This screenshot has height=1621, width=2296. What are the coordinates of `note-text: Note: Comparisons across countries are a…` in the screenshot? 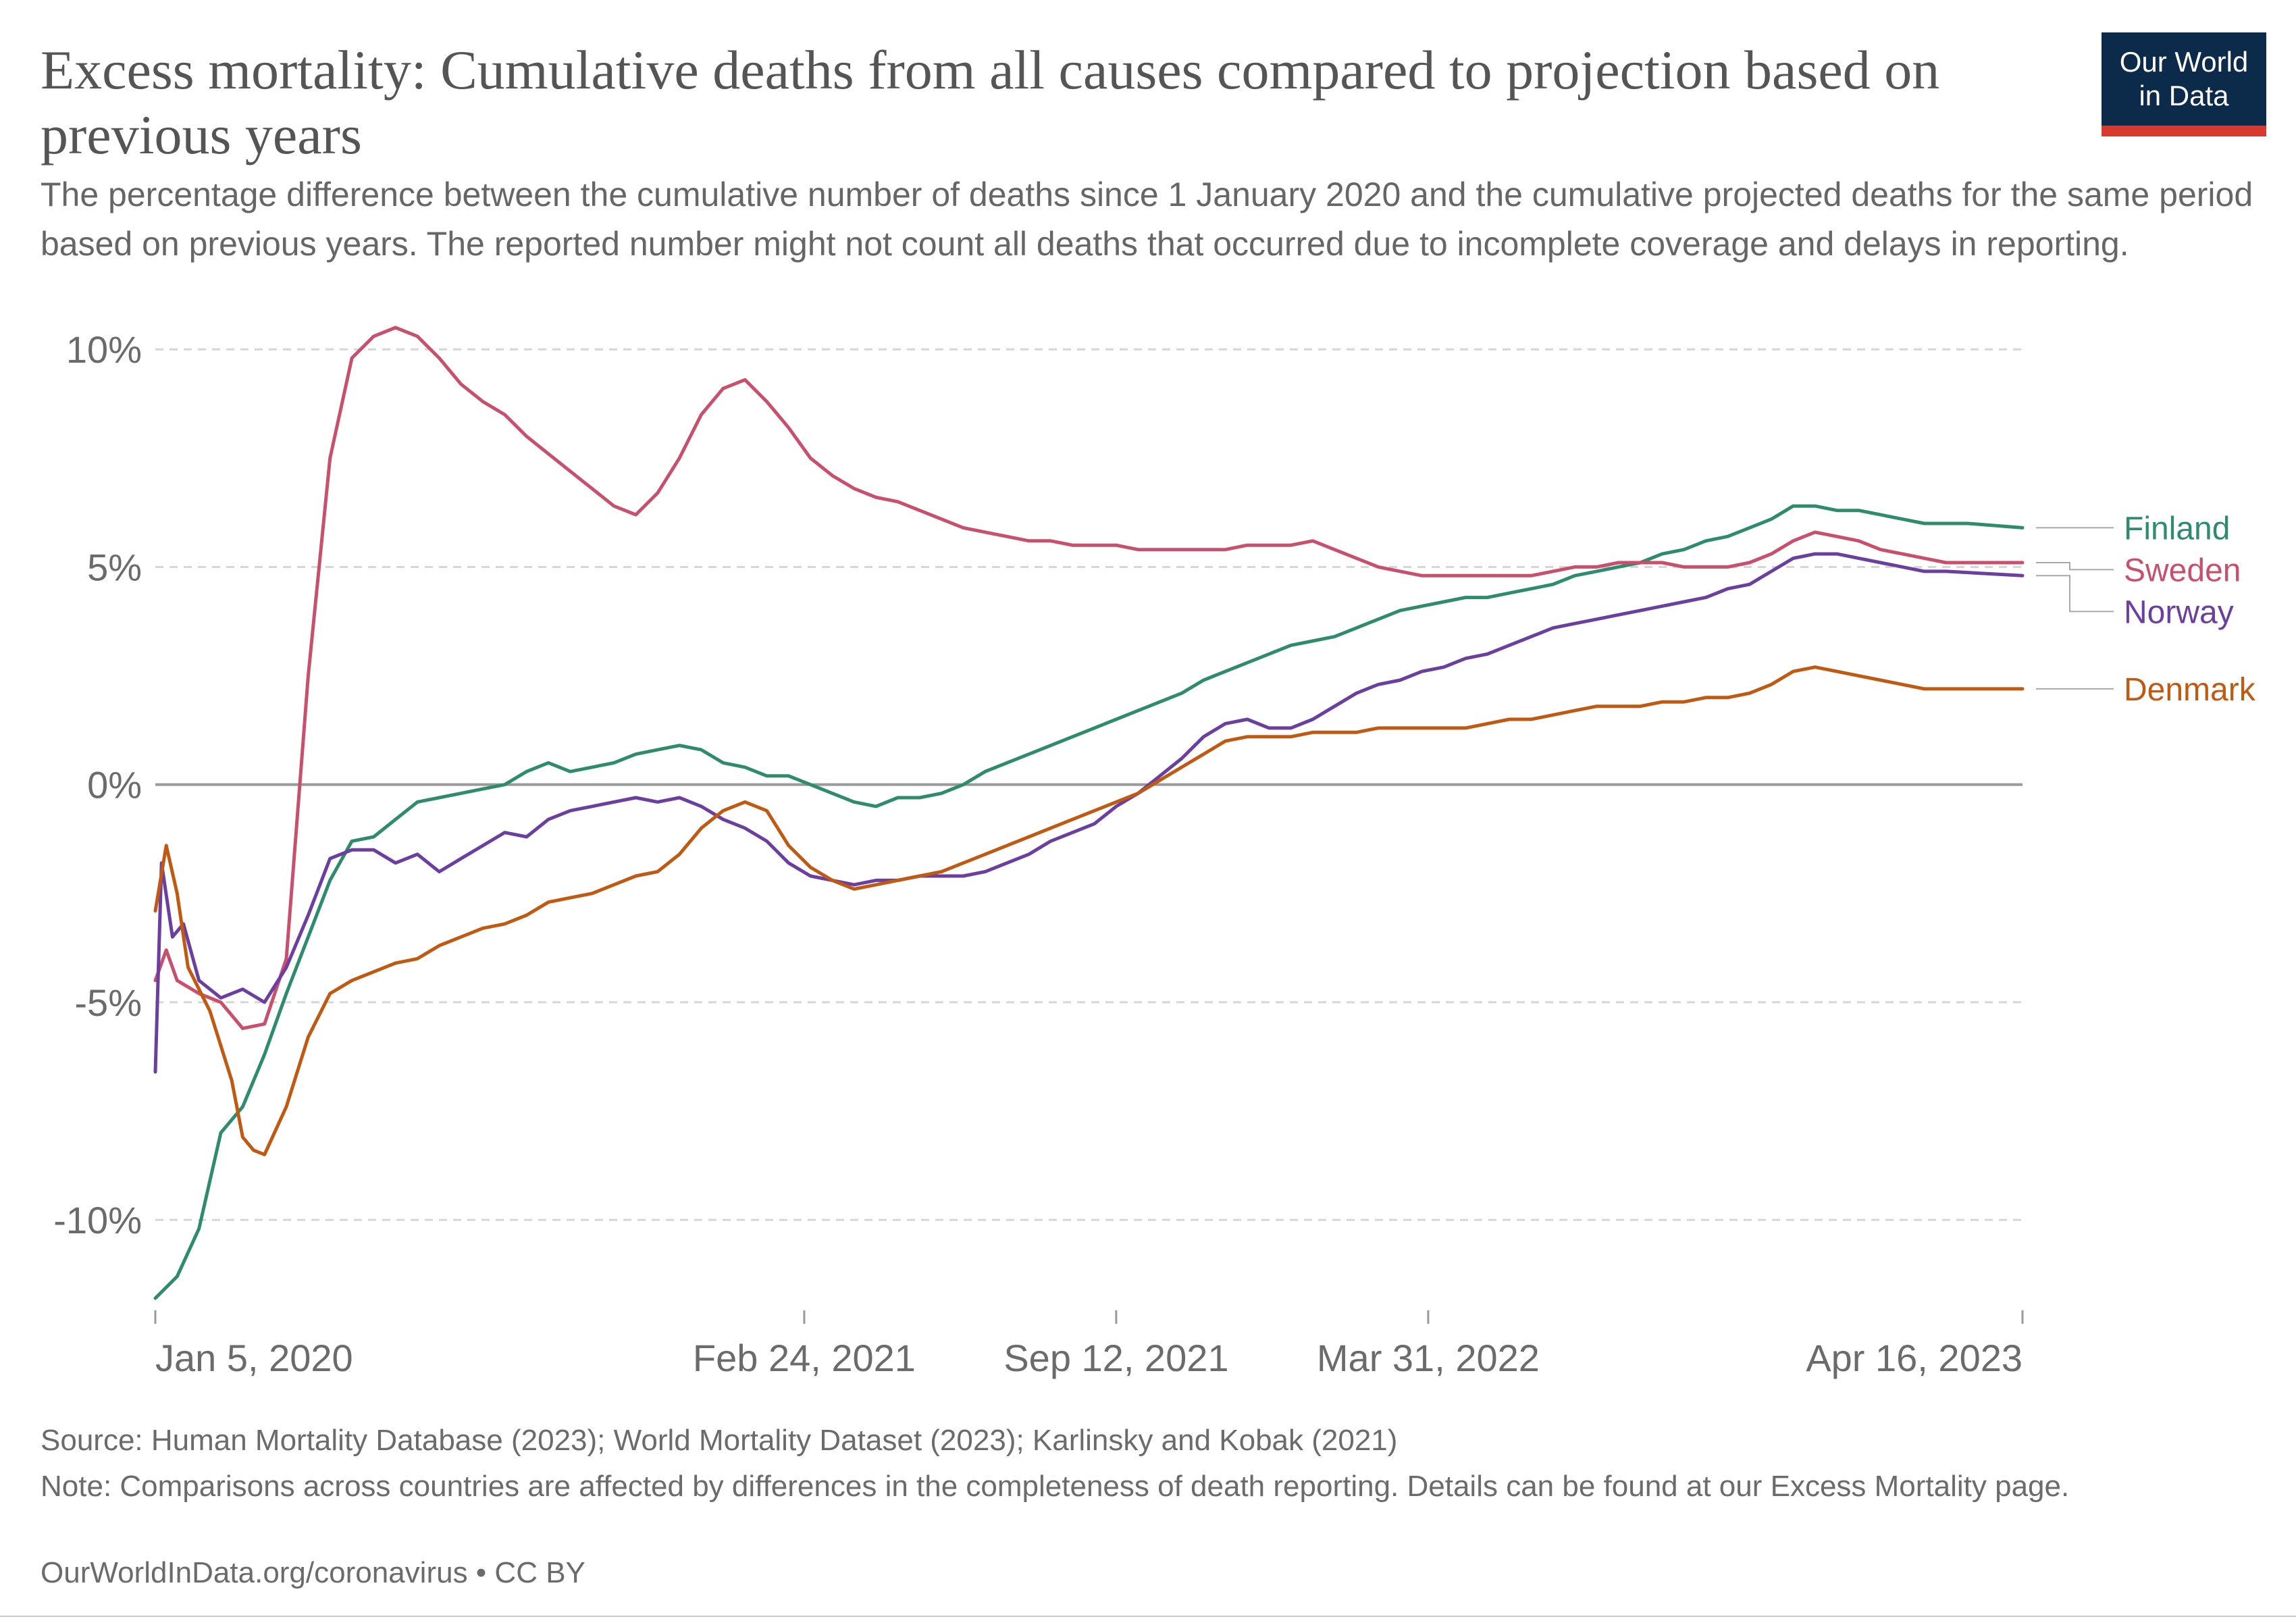 It's located at (1055, 1486).